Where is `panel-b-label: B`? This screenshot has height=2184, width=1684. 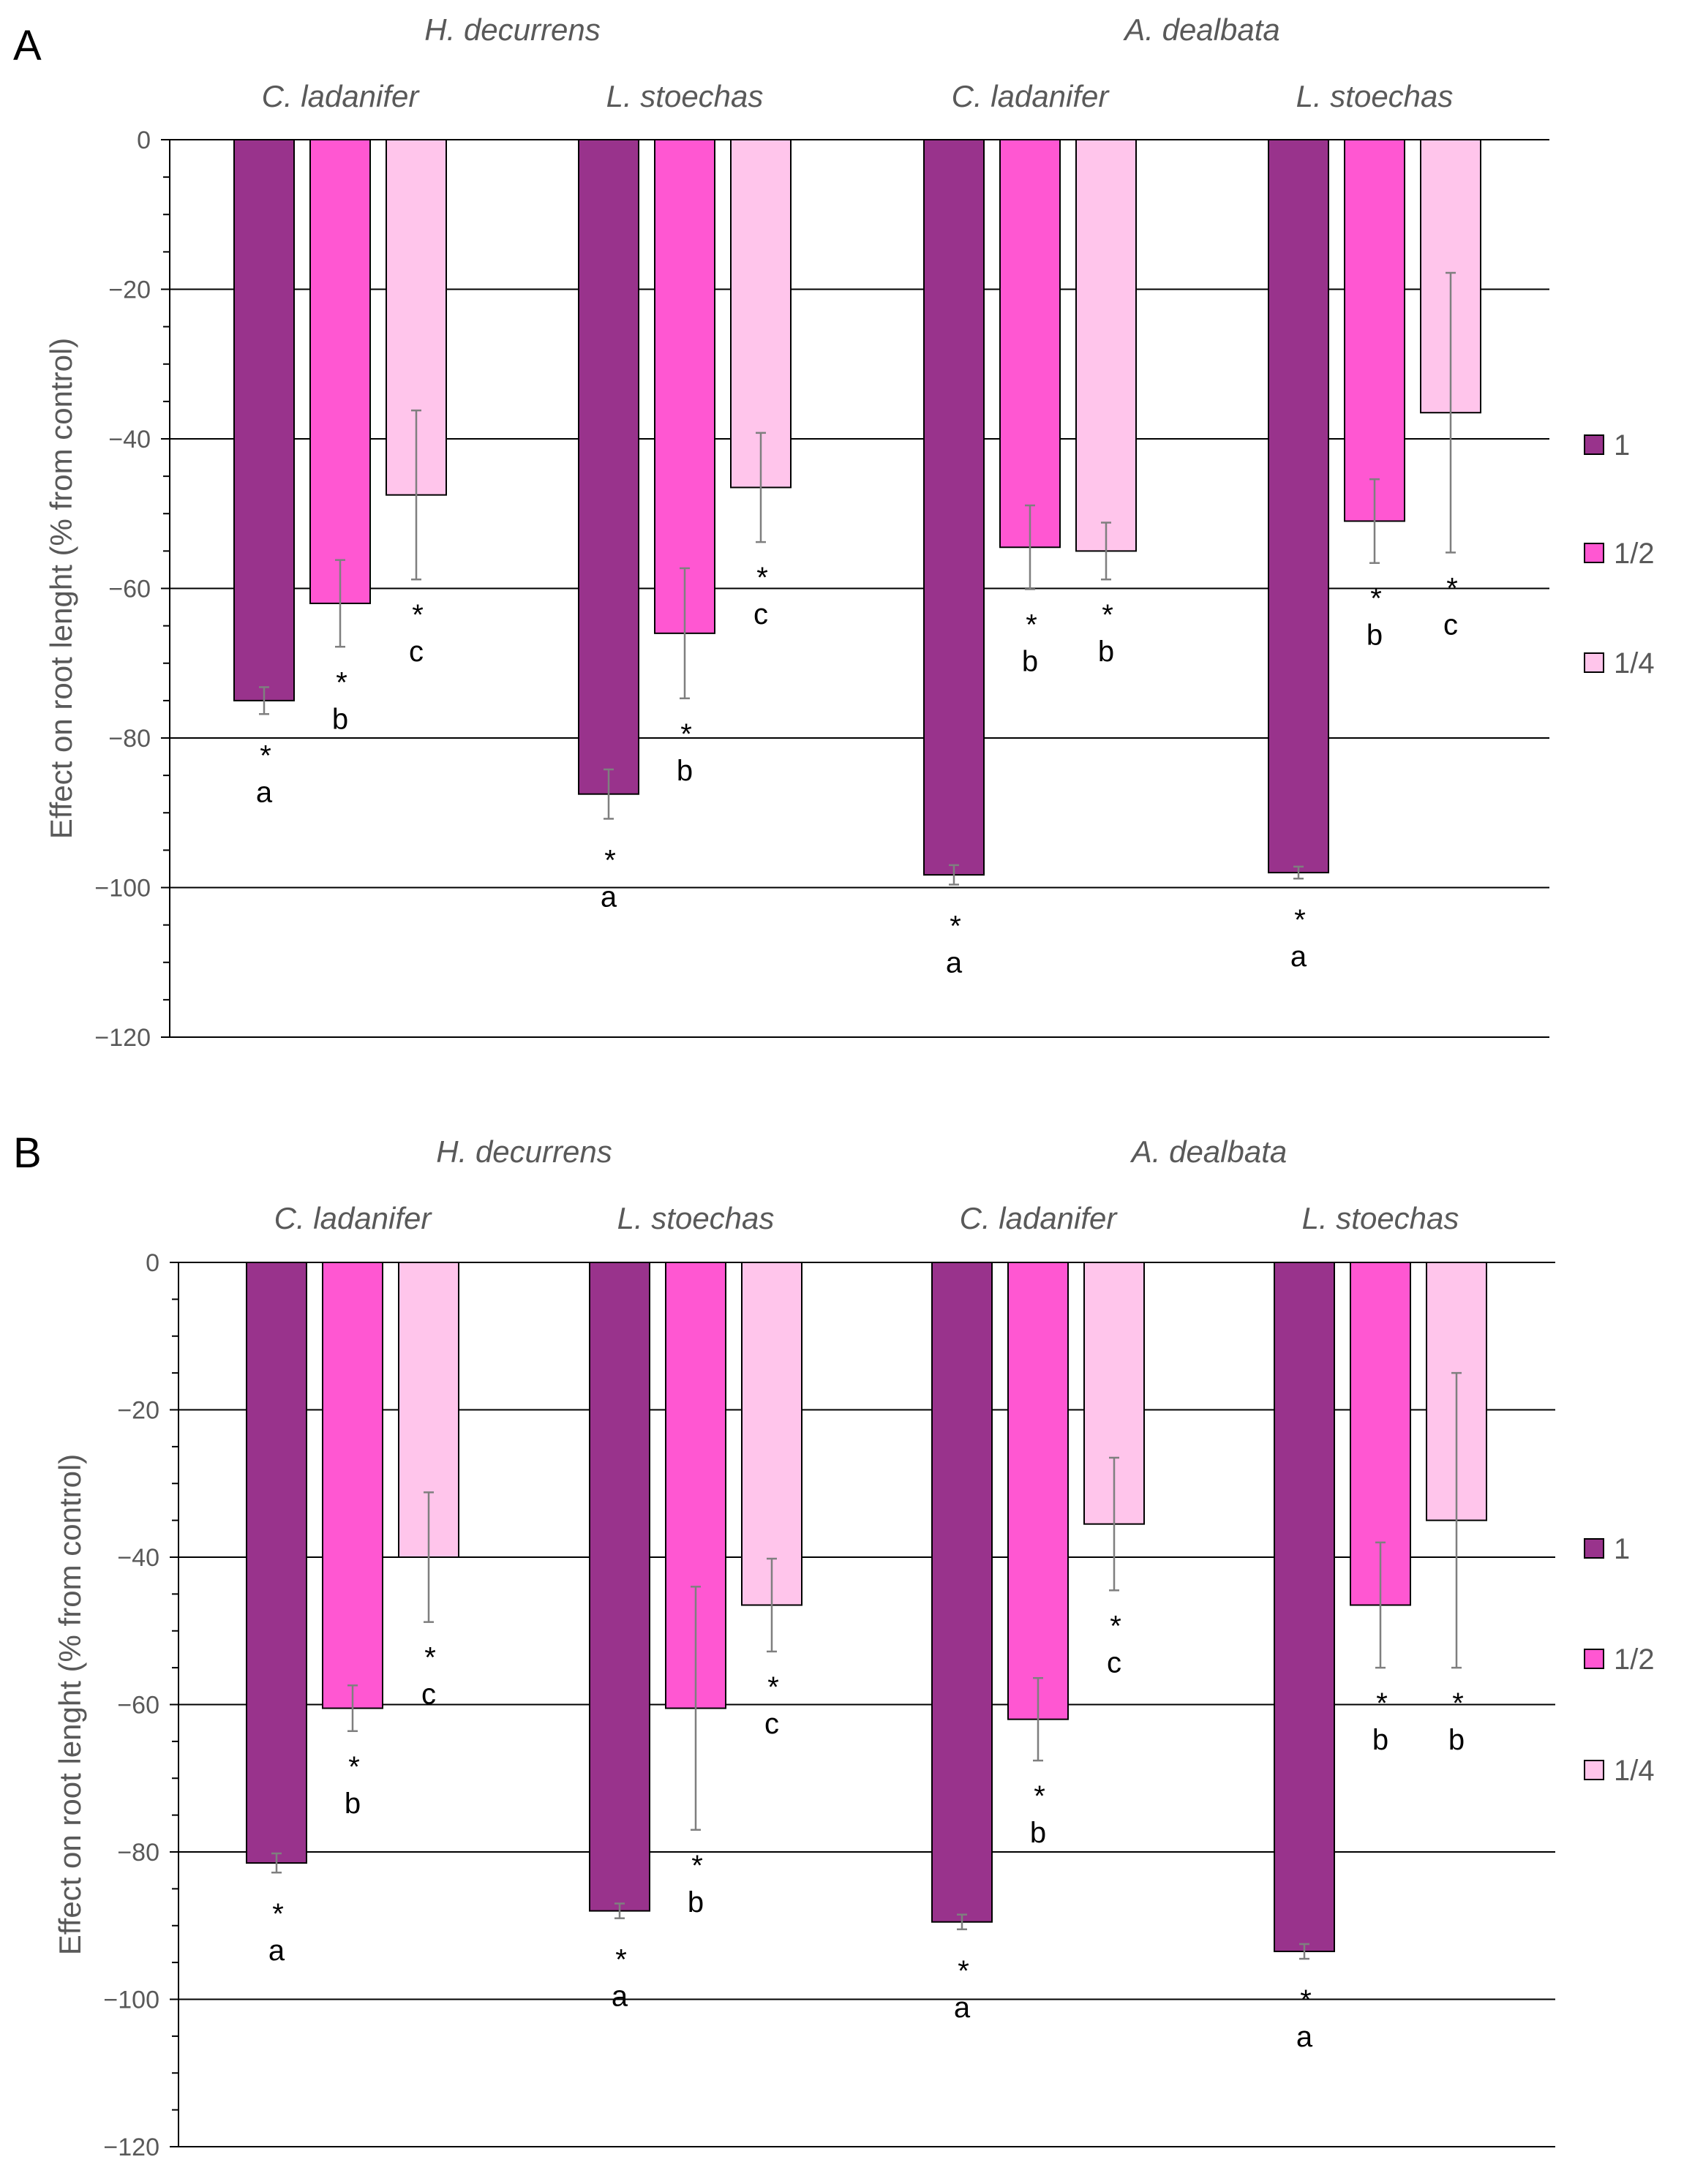
panel-b-label: B is located at coordinates (27, 1153).